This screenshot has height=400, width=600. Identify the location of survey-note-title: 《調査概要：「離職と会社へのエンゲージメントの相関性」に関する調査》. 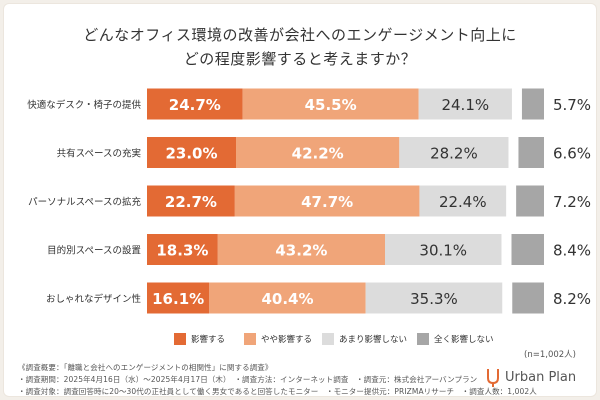
(145, 367).